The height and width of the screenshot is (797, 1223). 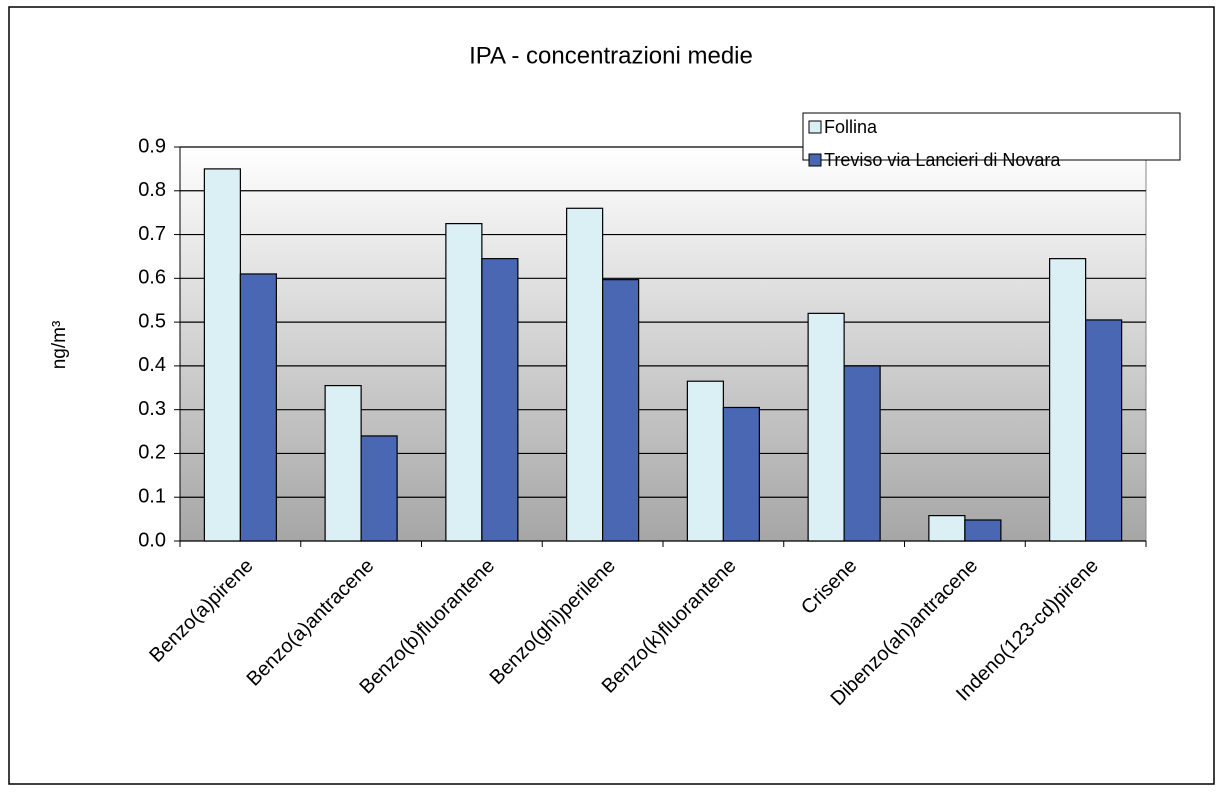 I want to click on y-tick-label: 0.7, so click(x=152, y=234).